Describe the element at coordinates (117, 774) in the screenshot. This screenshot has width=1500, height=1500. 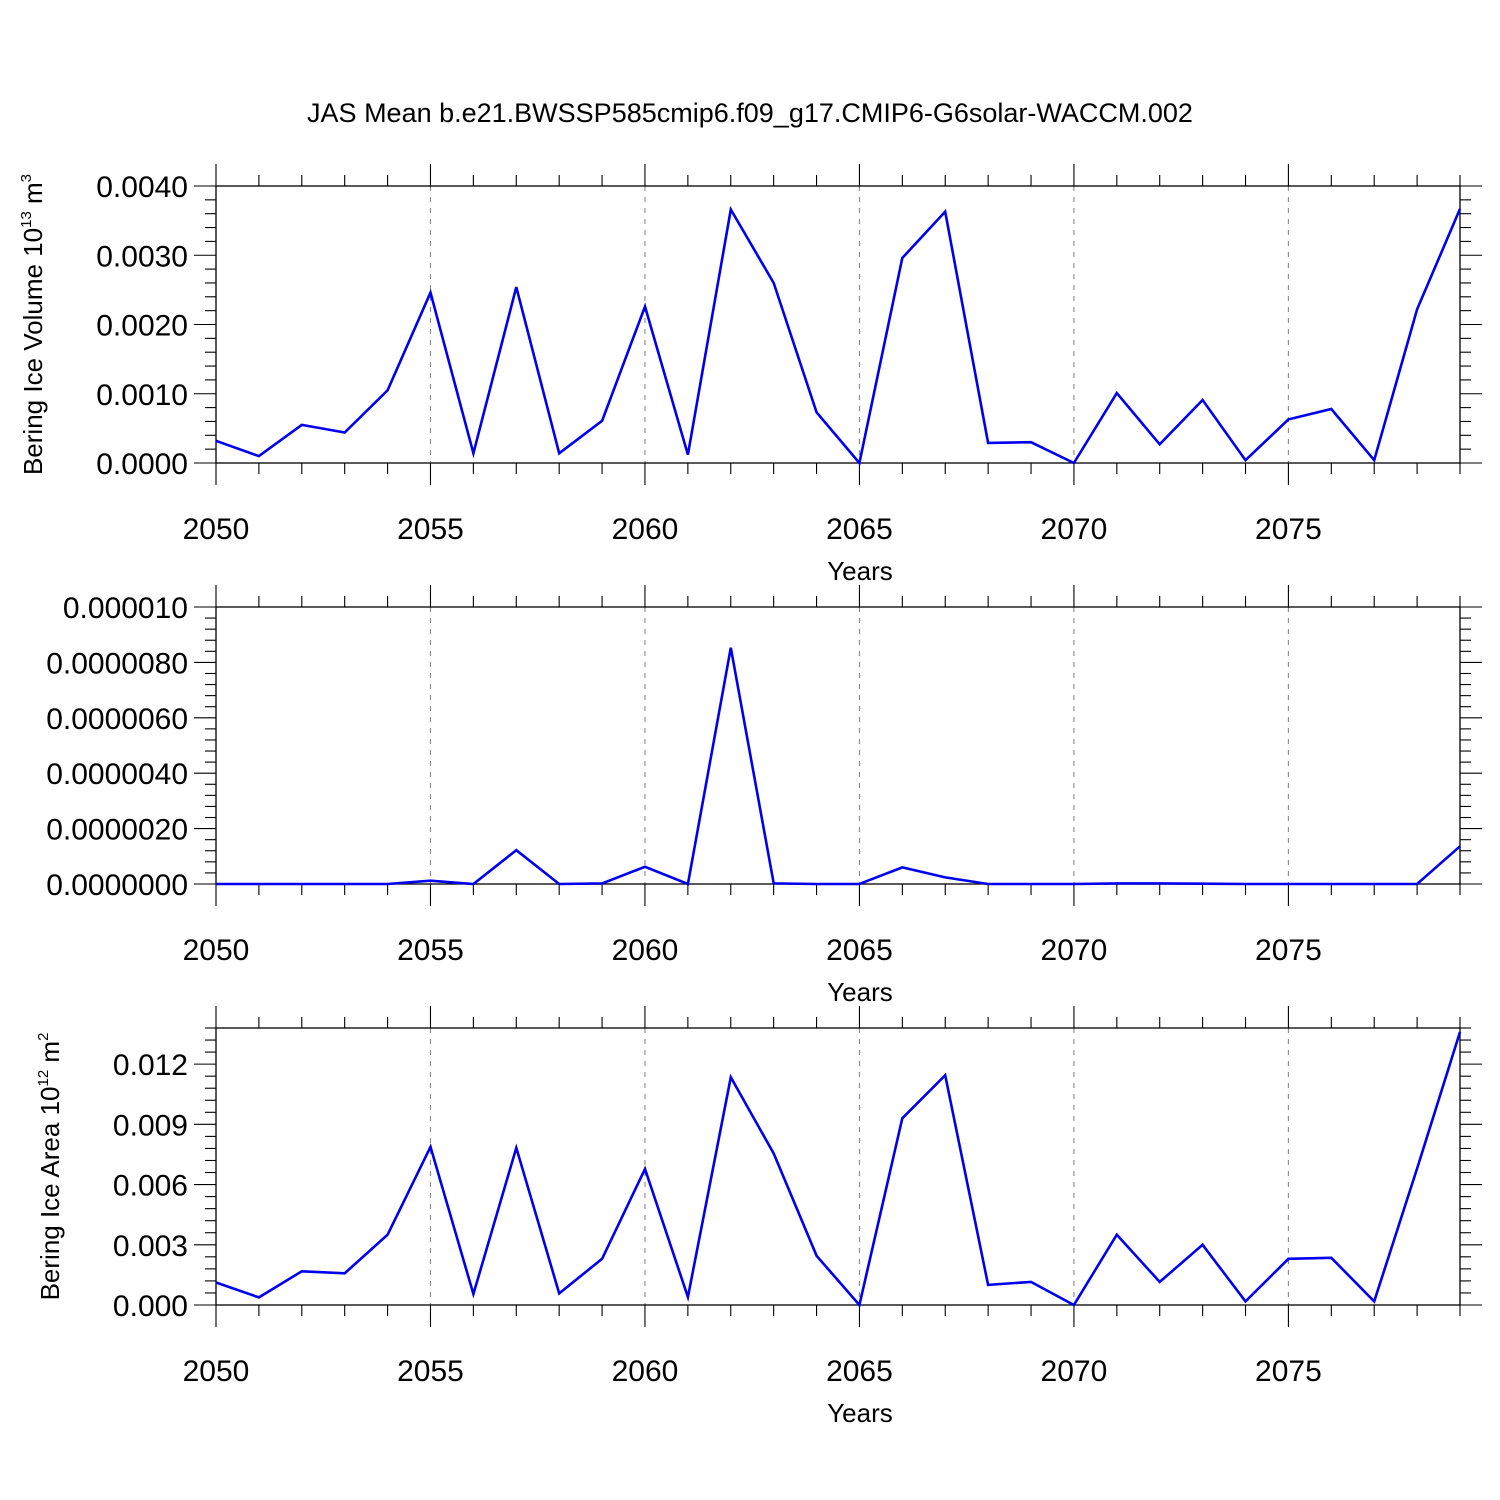
I see `y-tick-label: 0.0000040` at that location.